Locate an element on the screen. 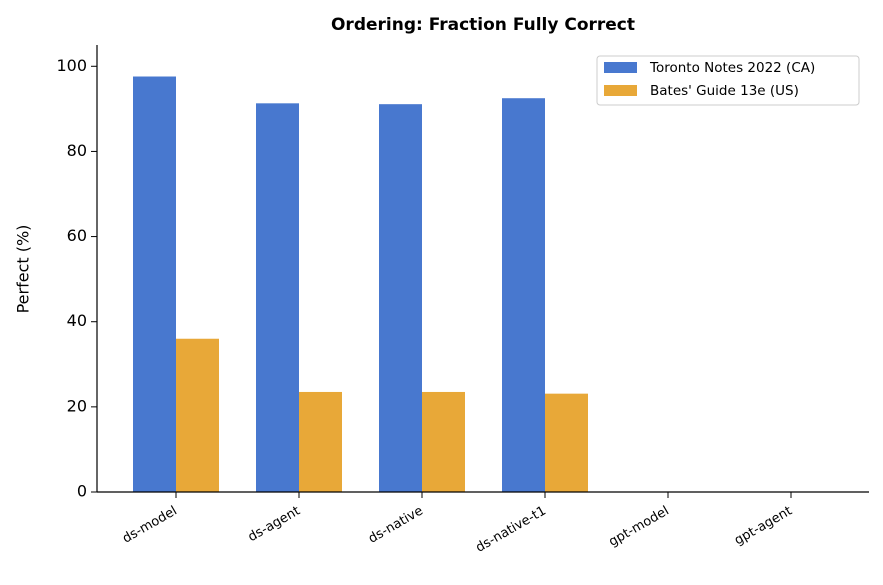 The width and height of the screenshot is (883, 585). x-tick-label: ds-model is located at coordinates (150, 525).